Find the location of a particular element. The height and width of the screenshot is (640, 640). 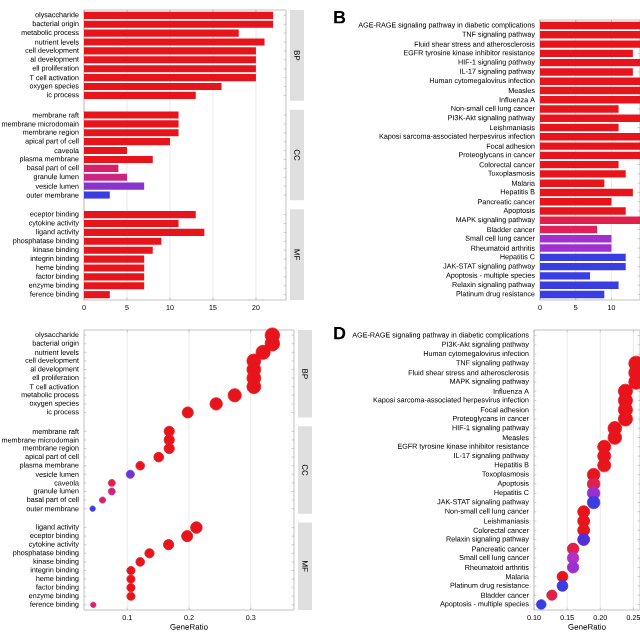

text: B is located at coordinates (340, 17).